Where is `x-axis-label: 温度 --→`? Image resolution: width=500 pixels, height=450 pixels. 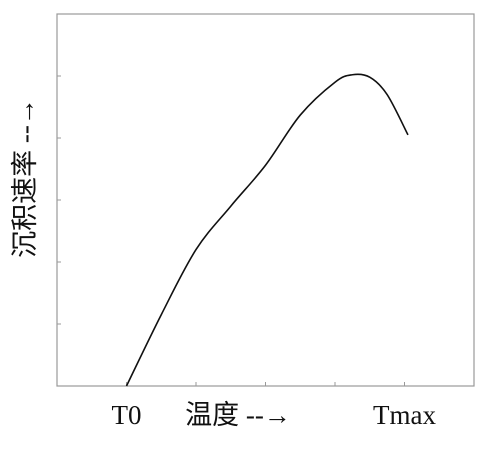
x-axis-label: 温度 --→ is located at coordinates (238, 415).